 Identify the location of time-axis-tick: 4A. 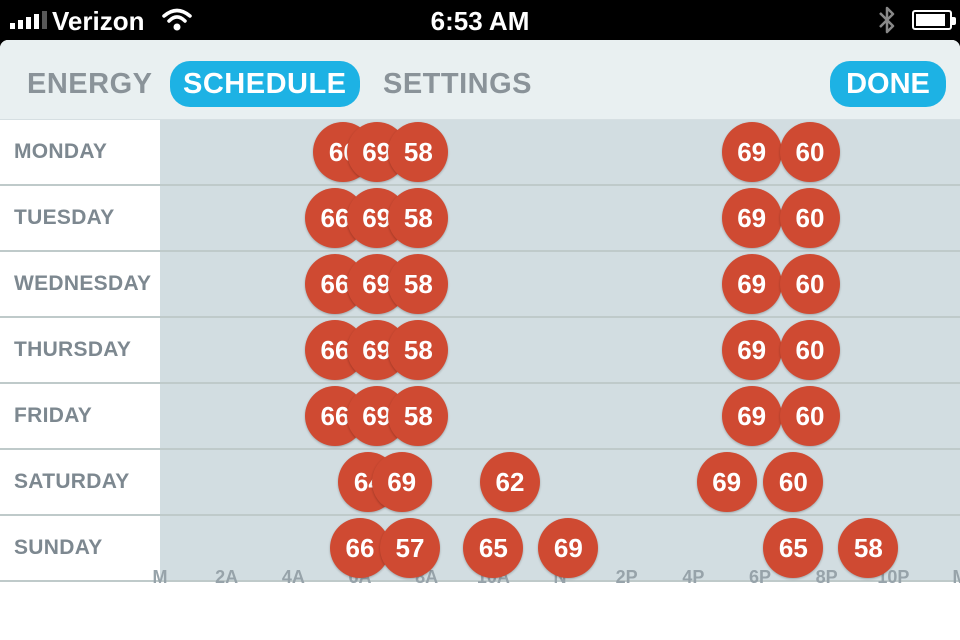
(293, 577).